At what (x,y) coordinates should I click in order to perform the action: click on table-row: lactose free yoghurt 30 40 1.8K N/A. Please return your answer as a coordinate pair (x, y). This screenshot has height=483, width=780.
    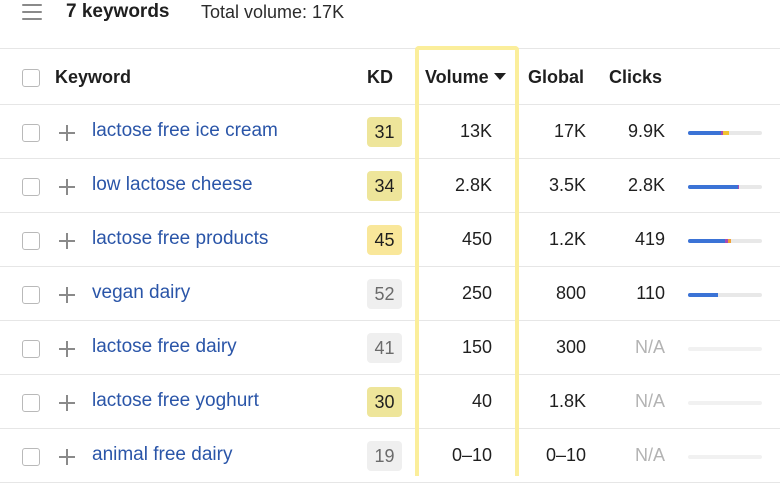
    Looking at the image, I should click on (390, 402).